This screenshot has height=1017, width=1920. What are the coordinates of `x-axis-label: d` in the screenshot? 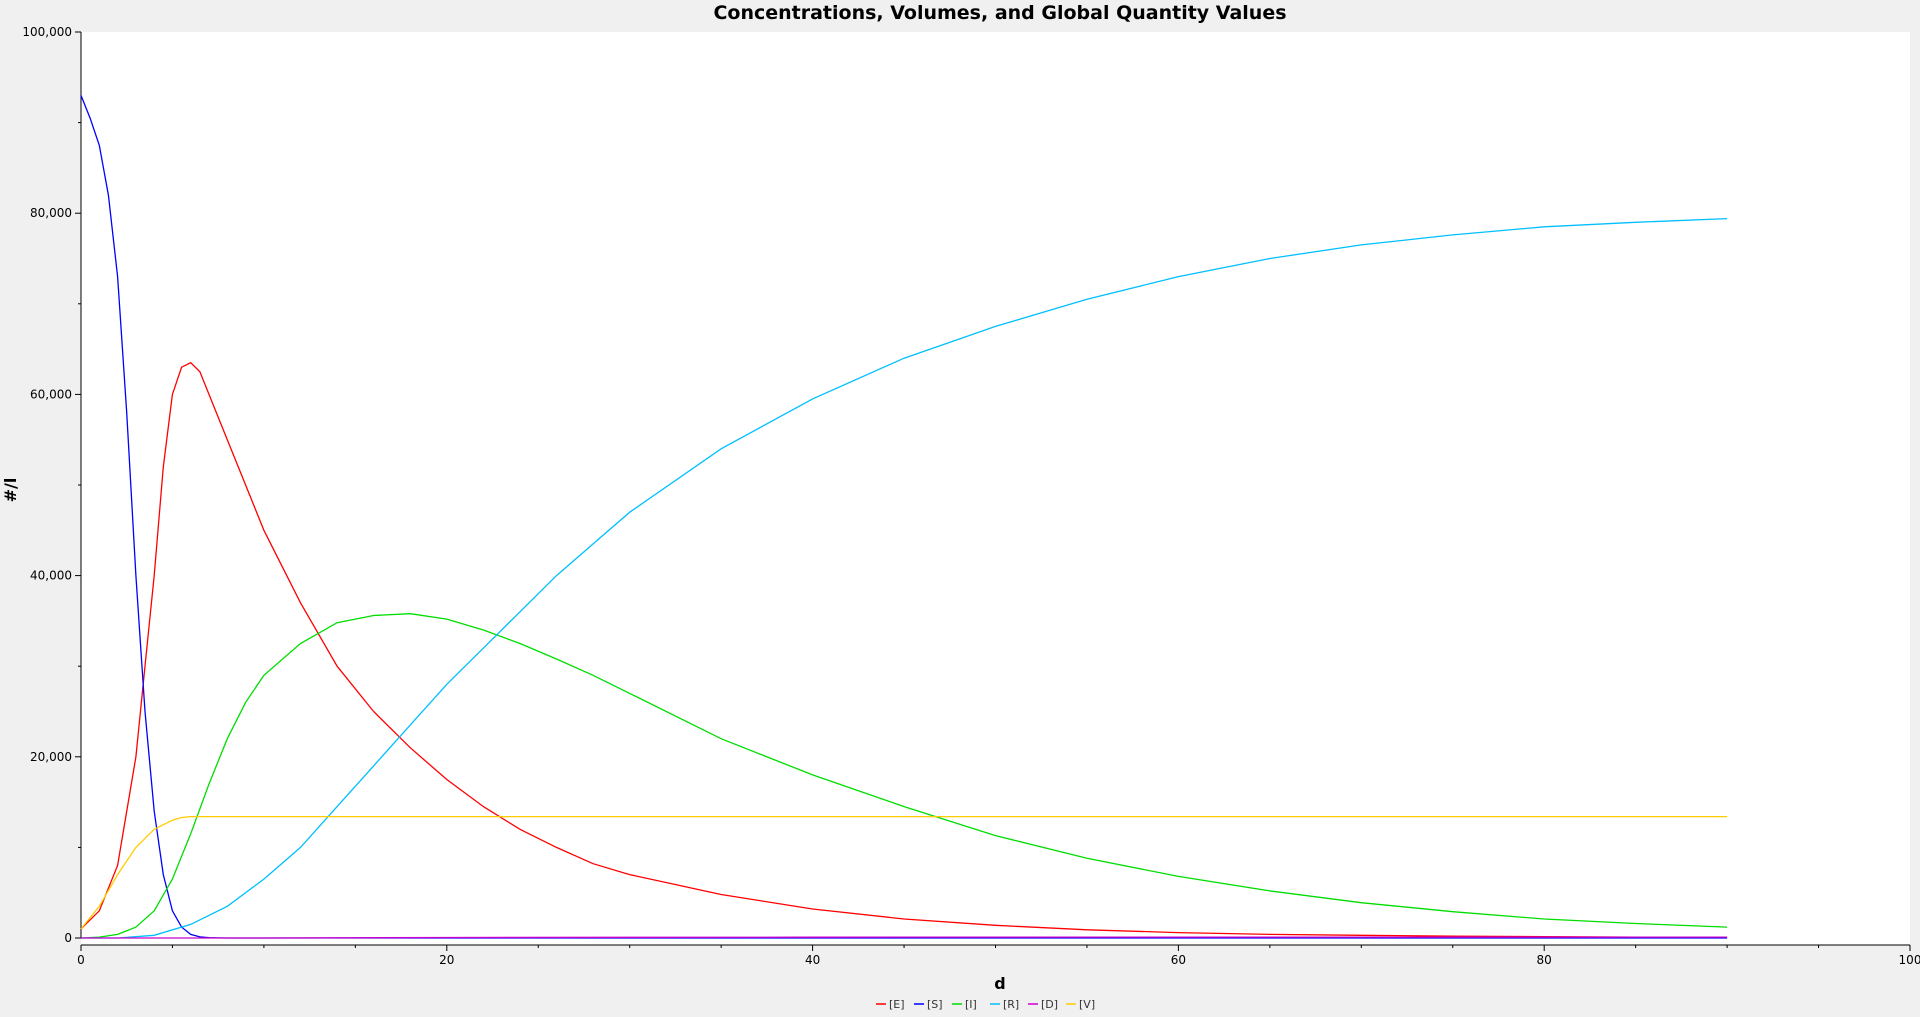 It's located at (999, 983).